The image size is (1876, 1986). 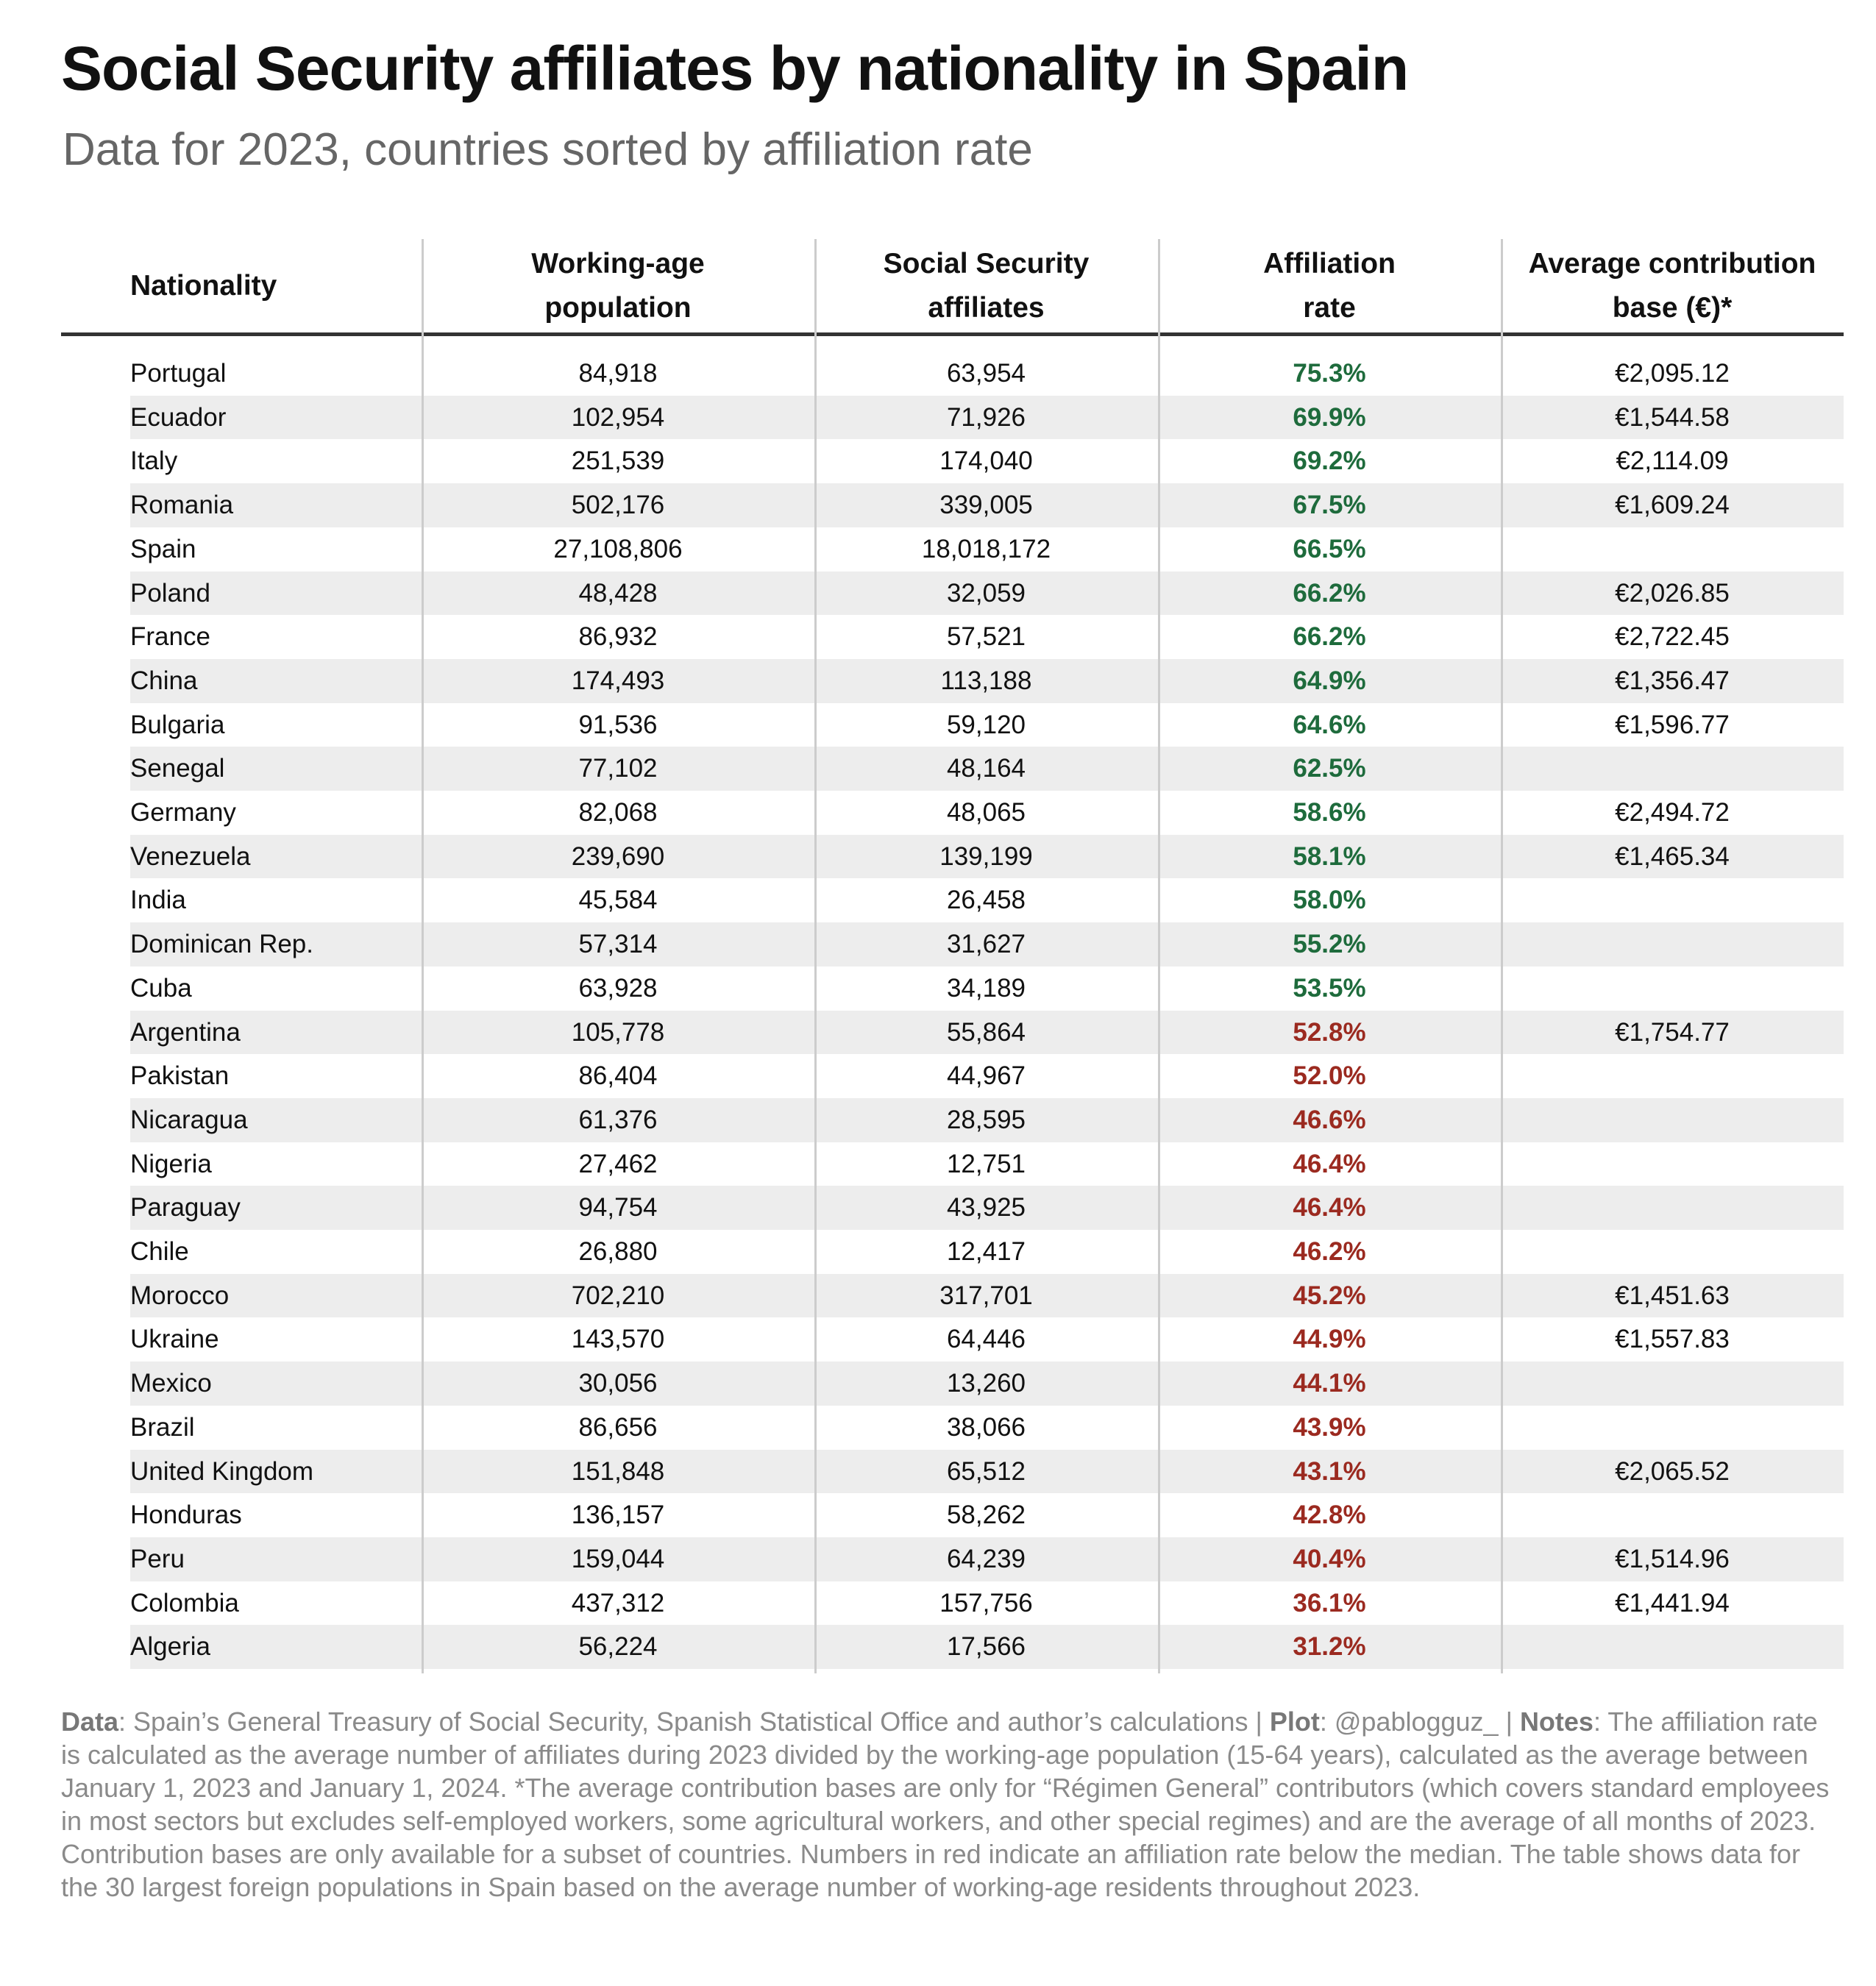 What do you see at coordinates (986, 505) in the screenshot?
I see `cell-social-security-affiliates: 339,005` at bounding box center [986, 505].